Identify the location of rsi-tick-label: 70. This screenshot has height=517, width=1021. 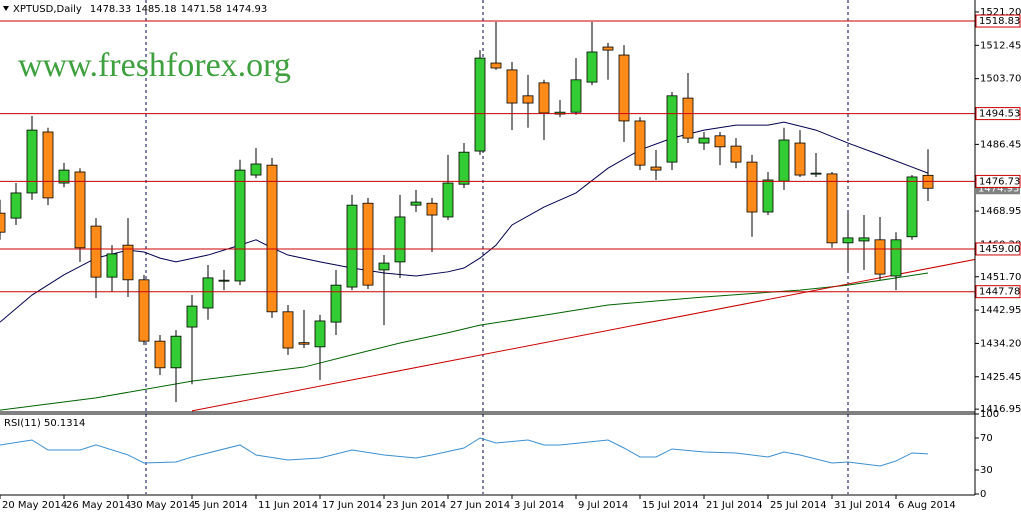
(986, 438).